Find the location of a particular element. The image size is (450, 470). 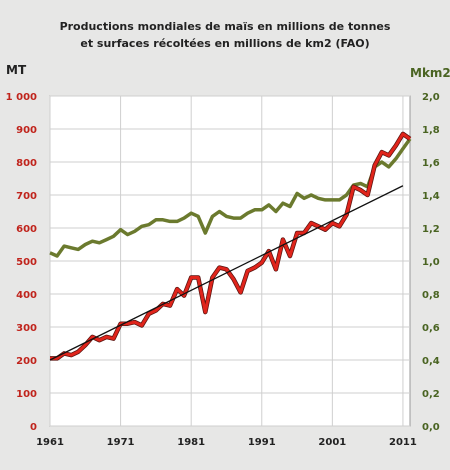

right-tick-label: 1,6 is located at coordinates (431, 163).